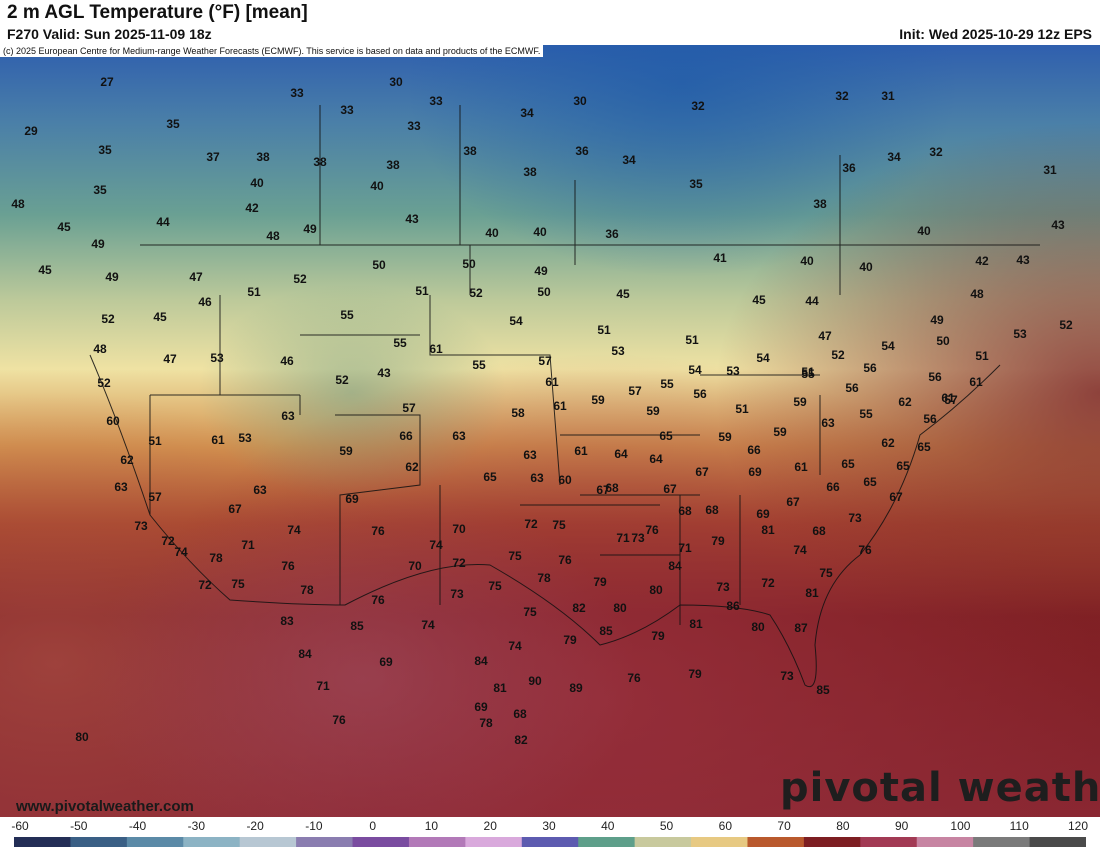 This screenshot has width=1100, height=850. I want to click on temperature-value-label: 78, so click(307, 590).